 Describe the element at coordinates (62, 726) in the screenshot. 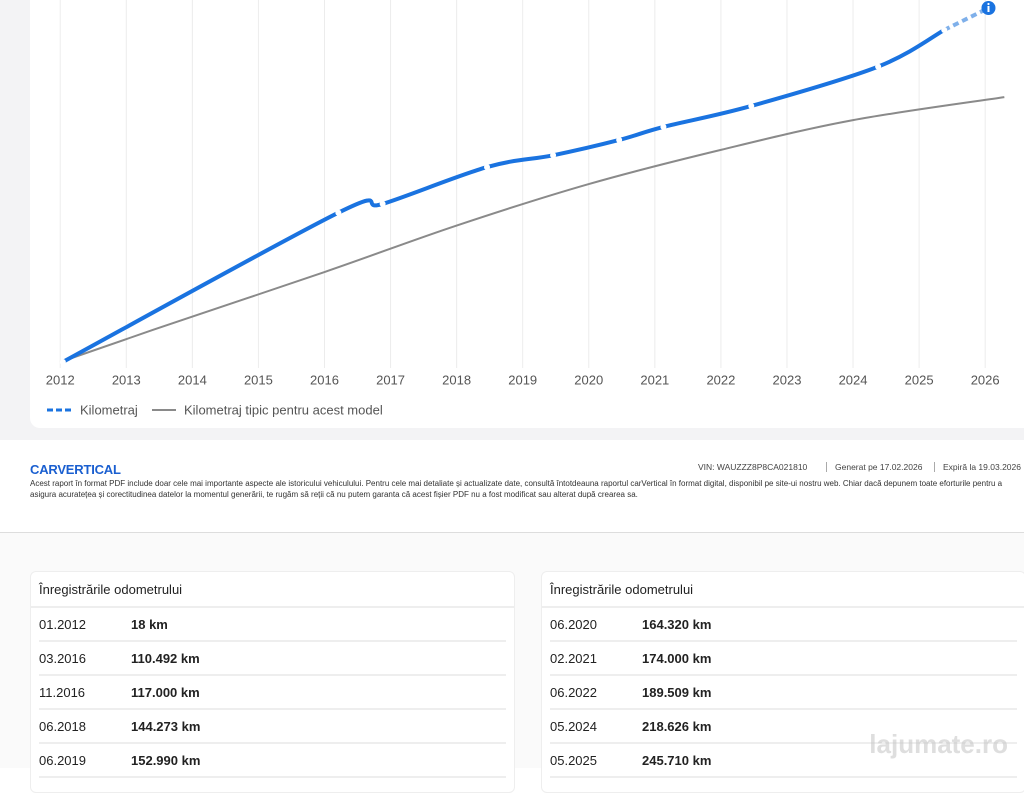

I see `date: 06.2018` at that location.